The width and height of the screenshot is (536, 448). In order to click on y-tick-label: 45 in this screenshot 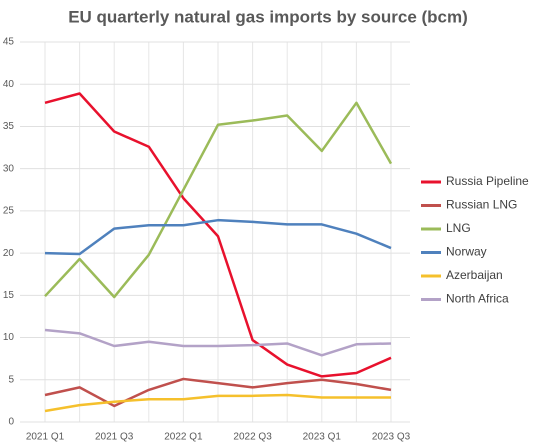, I will do `click(9, 42)`.